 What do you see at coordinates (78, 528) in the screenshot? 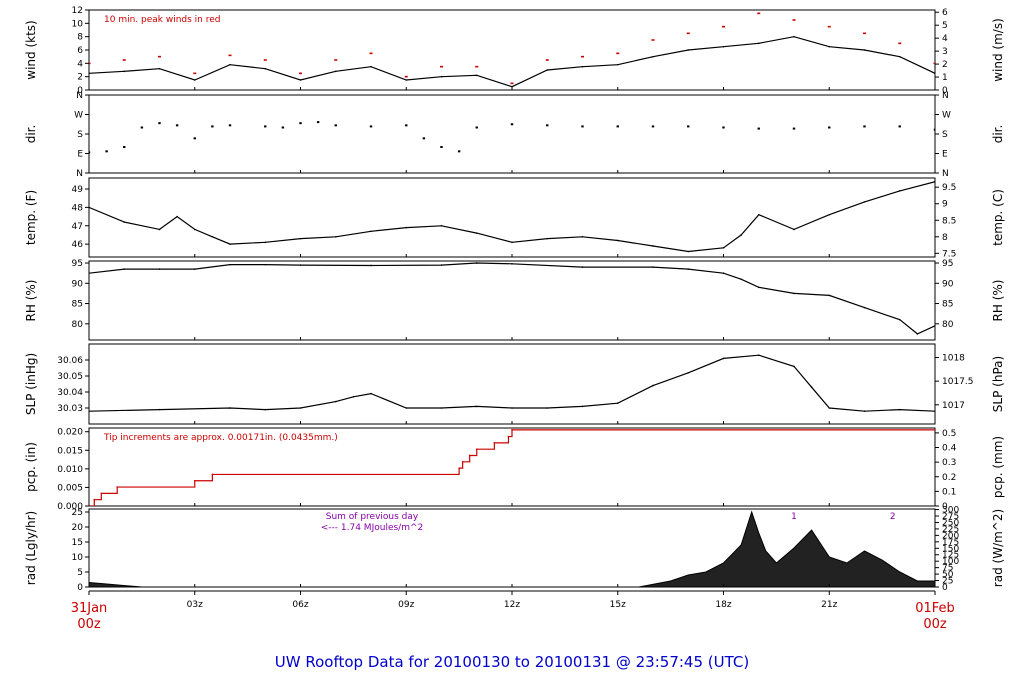
I see `rad-ytick-label: 20` at bounding box center [78, 528].